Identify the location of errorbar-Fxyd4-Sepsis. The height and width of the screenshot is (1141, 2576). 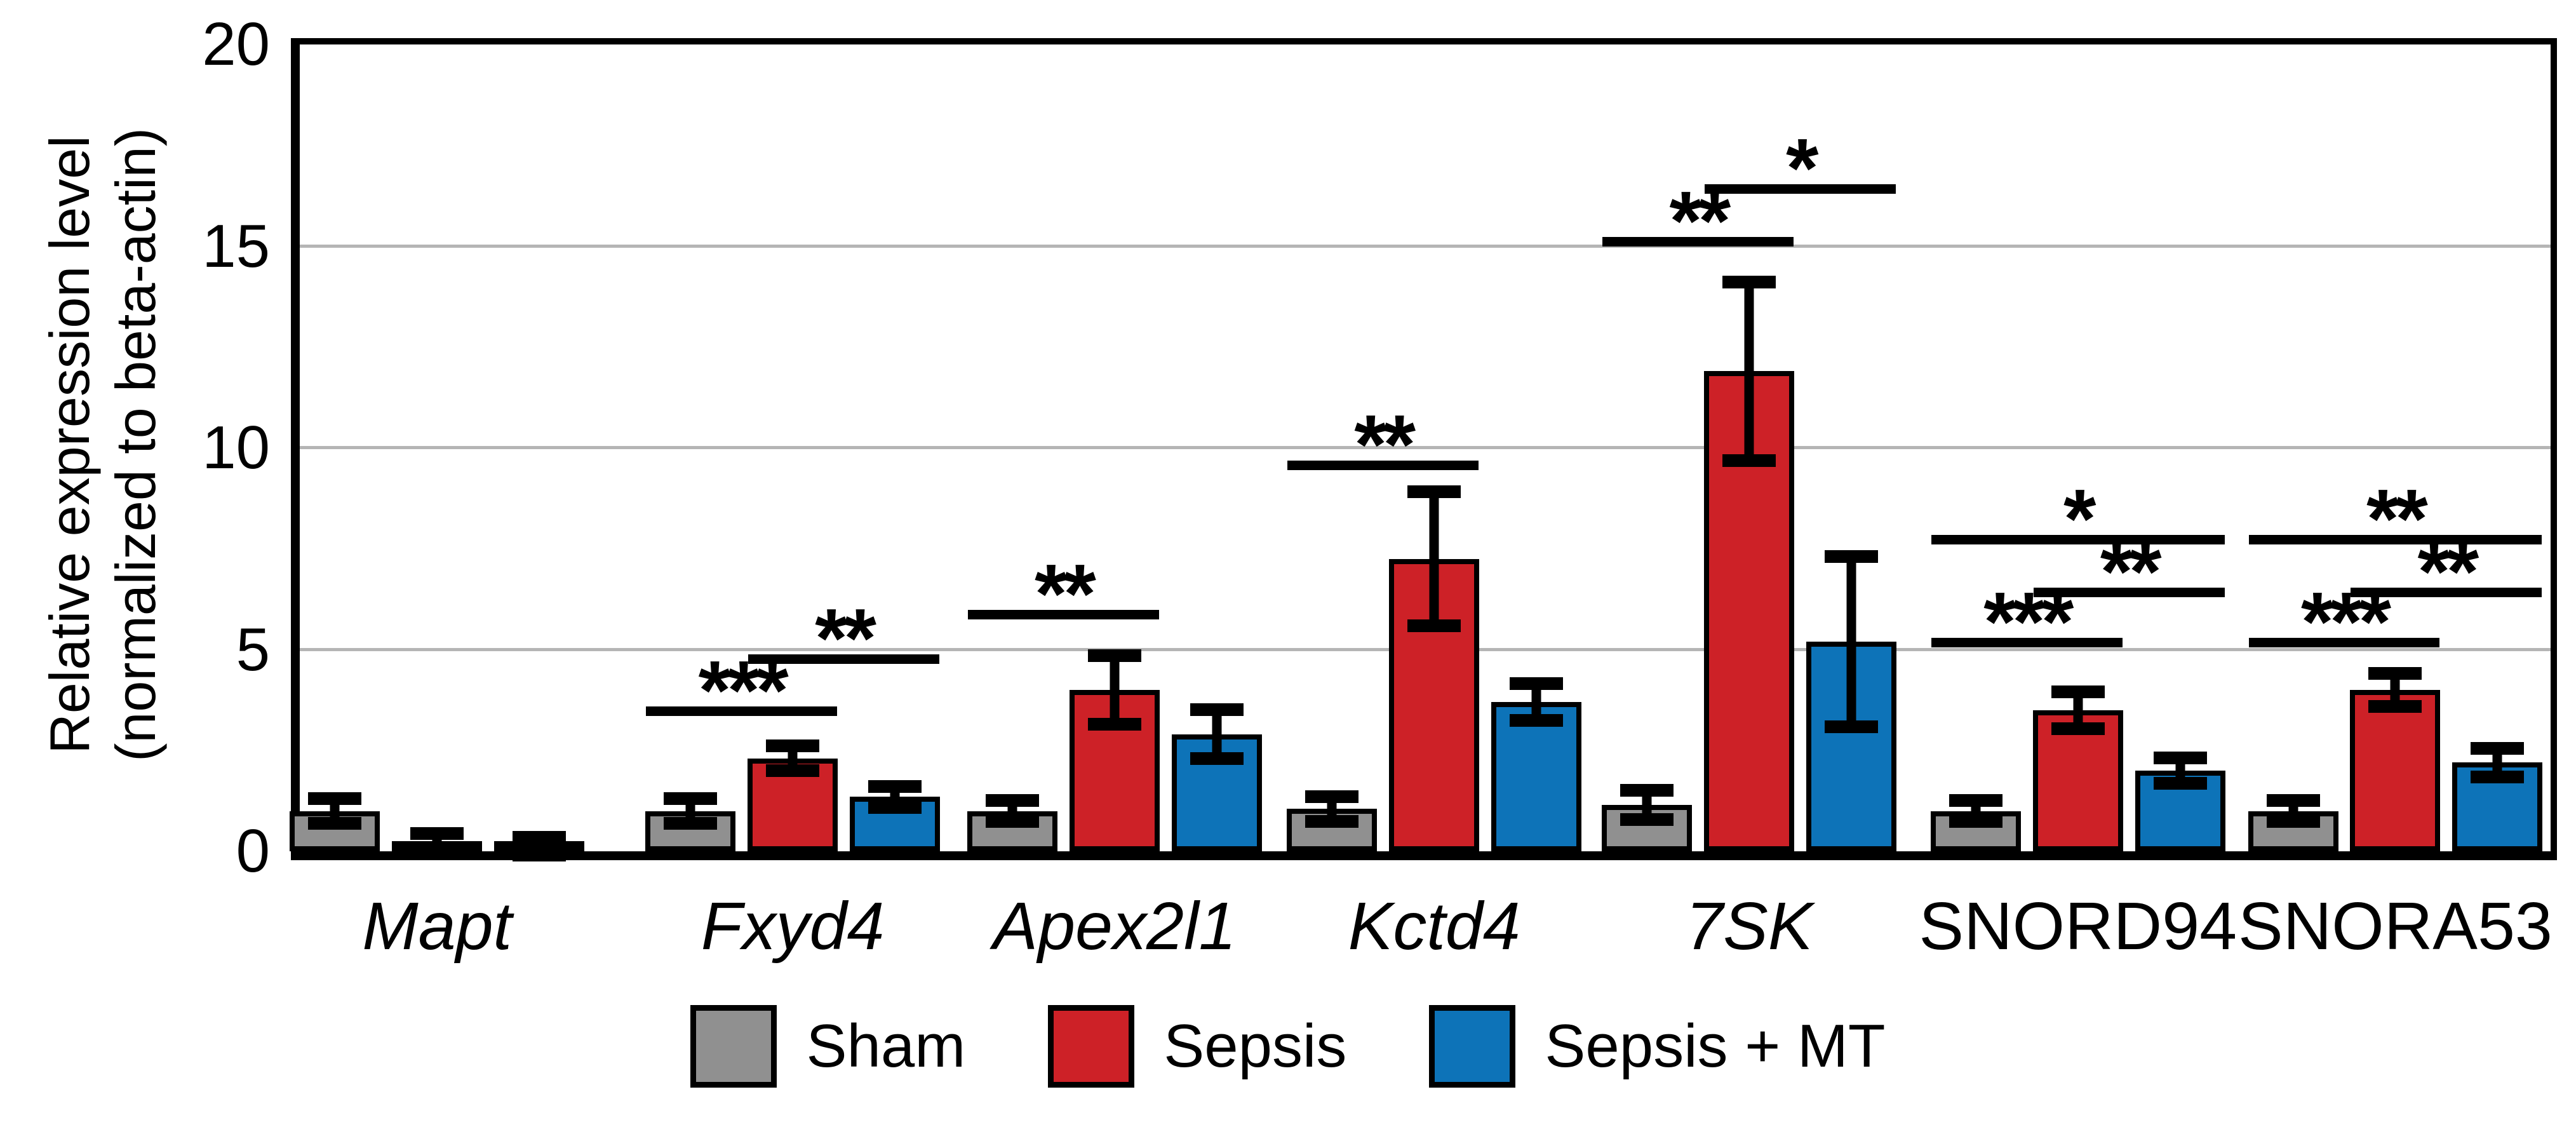
(793, 758).